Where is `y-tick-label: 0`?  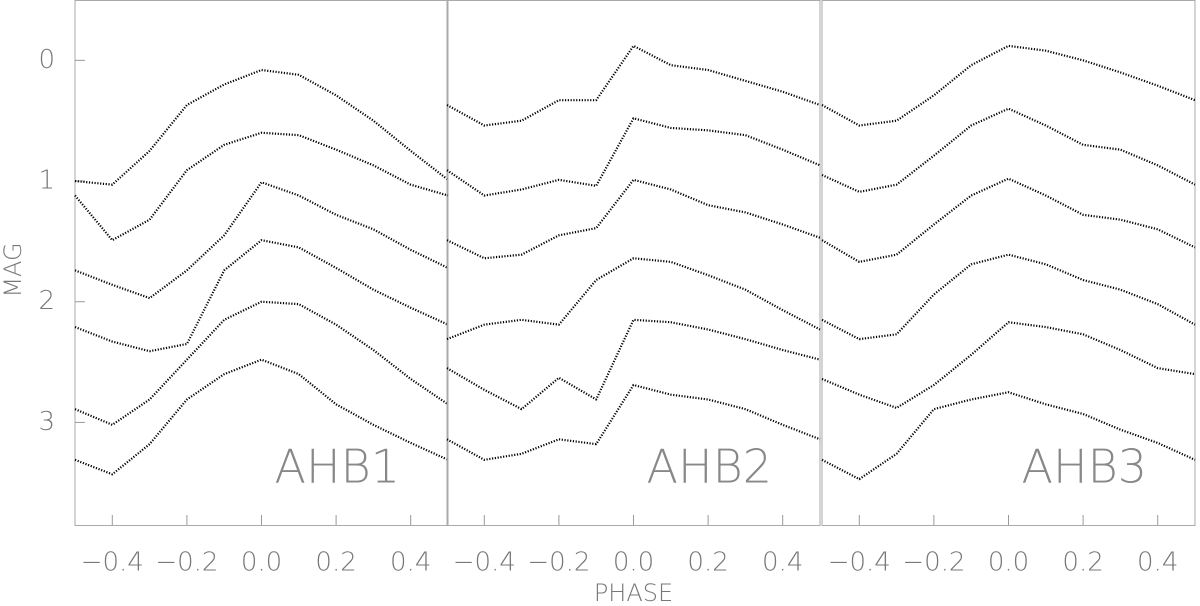 y-tick-label: 0 is located at coordinates (46, 60).